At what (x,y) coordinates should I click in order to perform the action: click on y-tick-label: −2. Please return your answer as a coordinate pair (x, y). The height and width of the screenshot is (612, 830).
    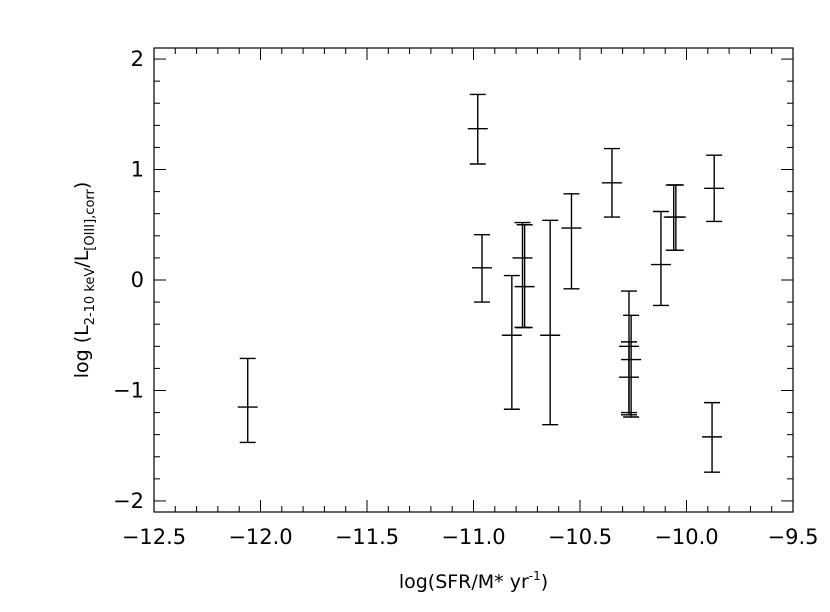
    Looking at the image, I should click on (128, 501).